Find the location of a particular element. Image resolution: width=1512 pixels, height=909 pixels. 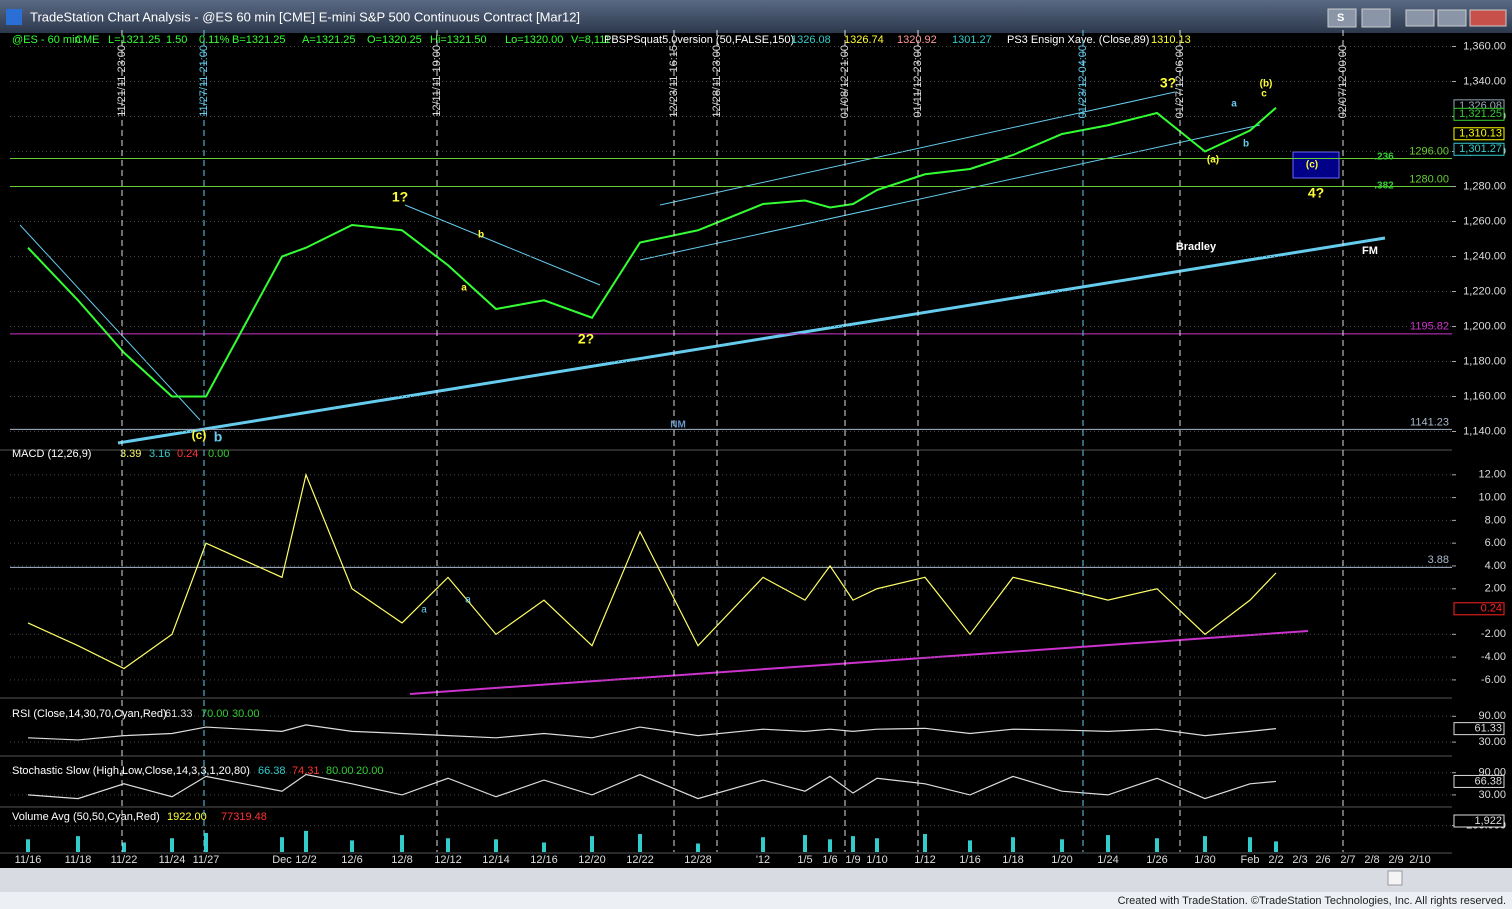

indicator-header: B=1321.25 is located at coordinates (259, 40).